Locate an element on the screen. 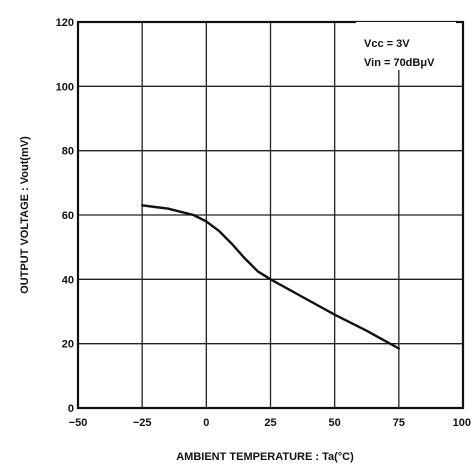 The width and height of the screenshot is (473, 467). x-tick-label: 25 is located at coordinates (270, 423).